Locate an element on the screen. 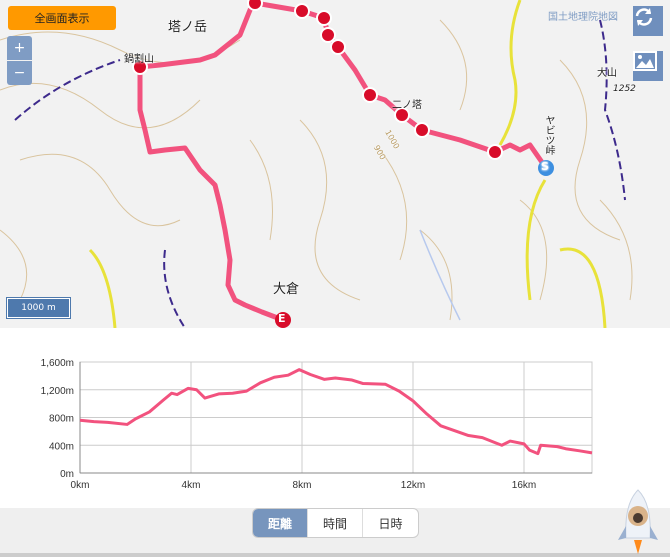 This screenshot has height=557, width=670. place-label: 塔ノ岳 is located at coordinates (188, 27).